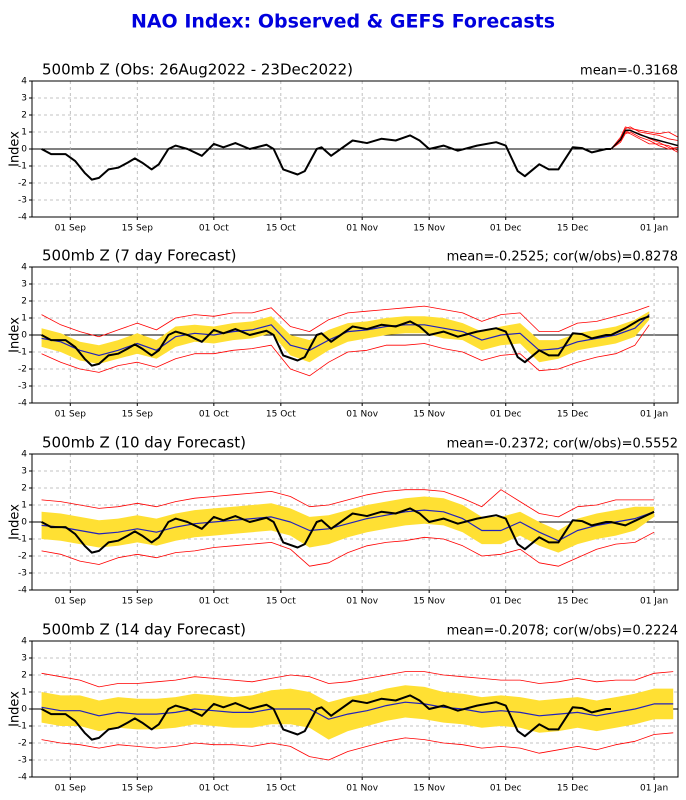  Describe the element at coordinates (343, 22) in the screenshot. I see `page-title: NAO Index: Observed & GEFS Forecasts` at that location.